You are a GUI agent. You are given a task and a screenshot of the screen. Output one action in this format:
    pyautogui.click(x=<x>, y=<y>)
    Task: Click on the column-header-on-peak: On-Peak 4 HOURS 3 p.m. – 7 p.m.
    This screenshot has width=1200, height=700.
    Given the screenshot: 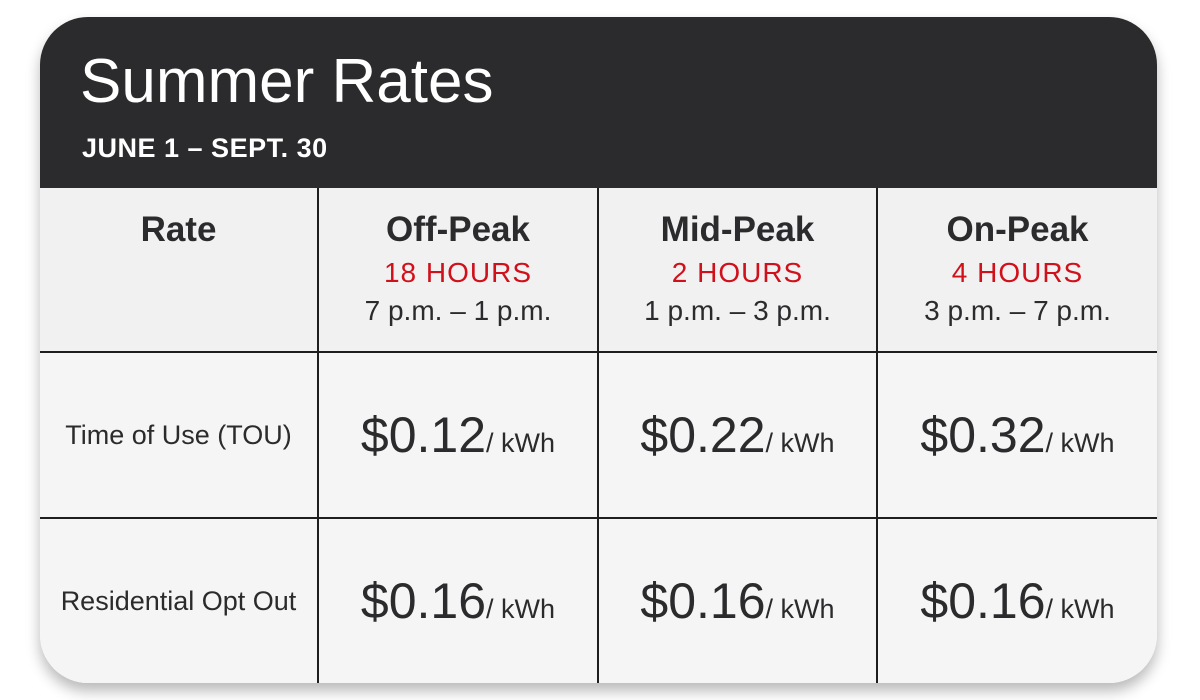 What is the action you would take?
    pyautogui.click(x=1017, y=269)
    